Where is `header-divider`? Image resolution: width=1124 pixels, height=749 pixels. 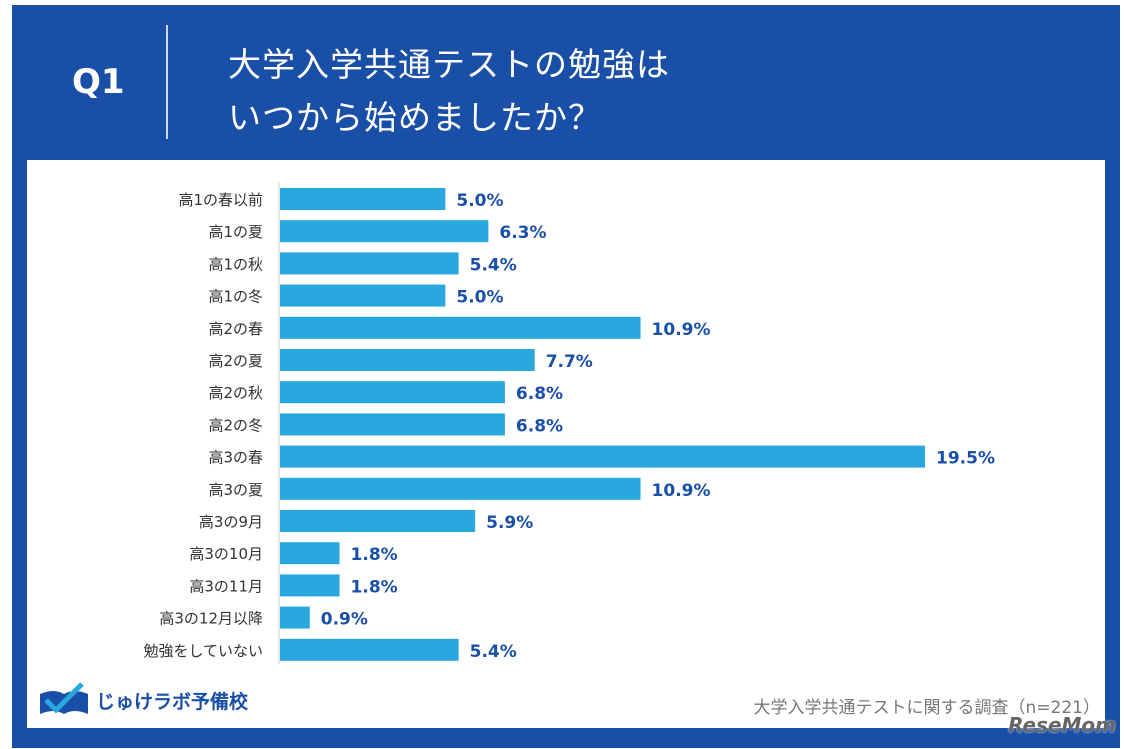
header-divider is located at coordinates (167, 82).